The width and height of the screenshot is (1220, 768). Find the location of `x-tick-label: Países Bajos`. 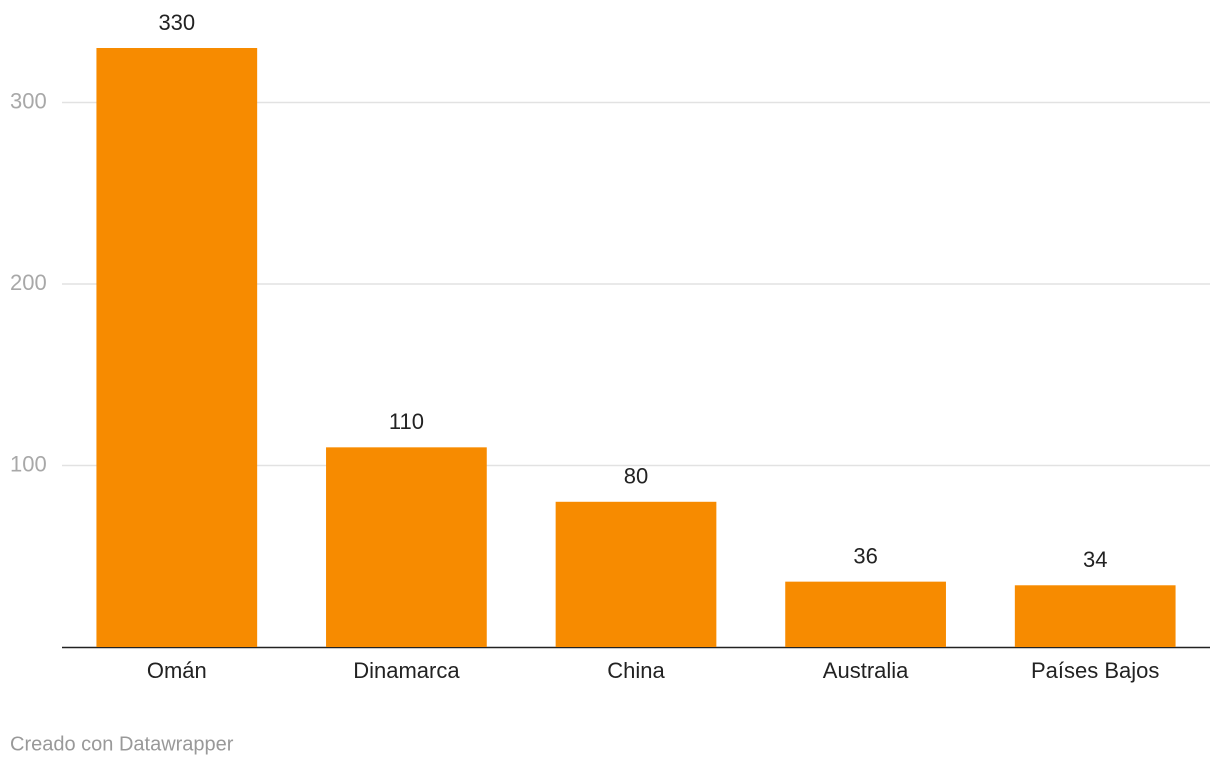

x-tick-label: Países Bajos is located at coordinates (1095, 670).